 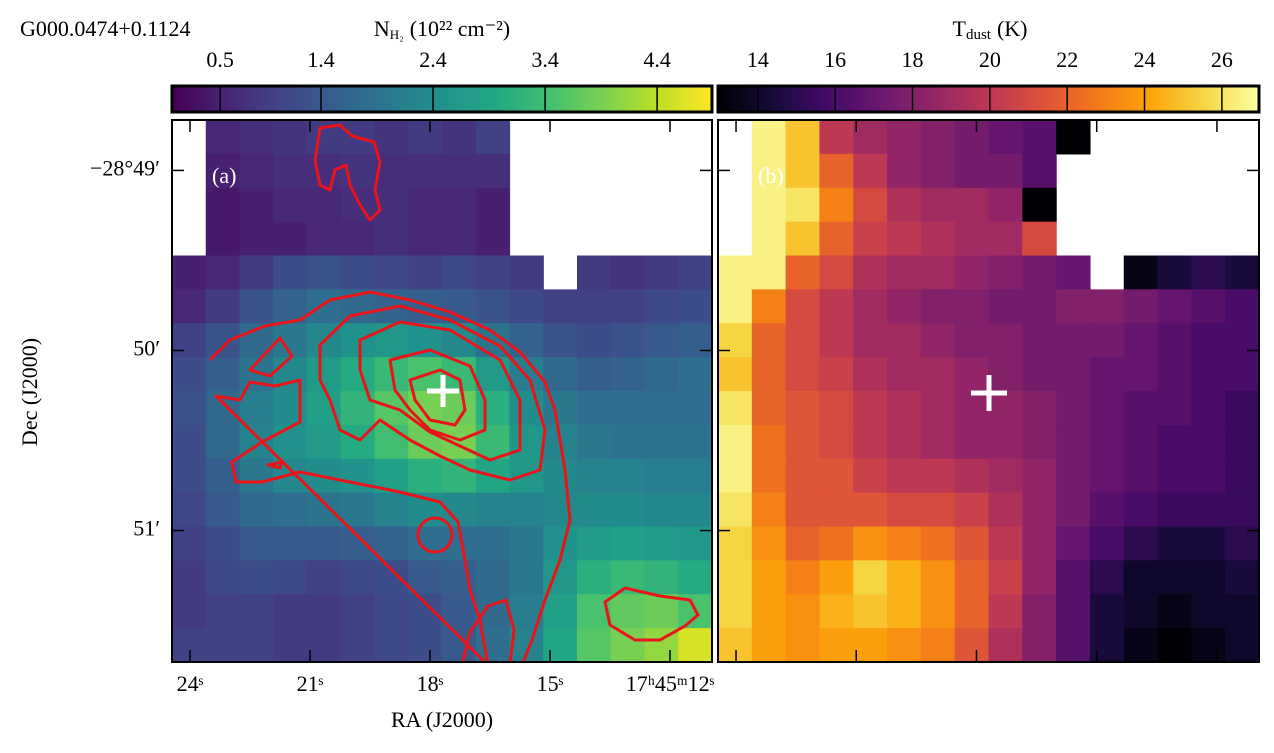 I want to click on x-axis-label: RA (J2000), so click(x=442, y=719).